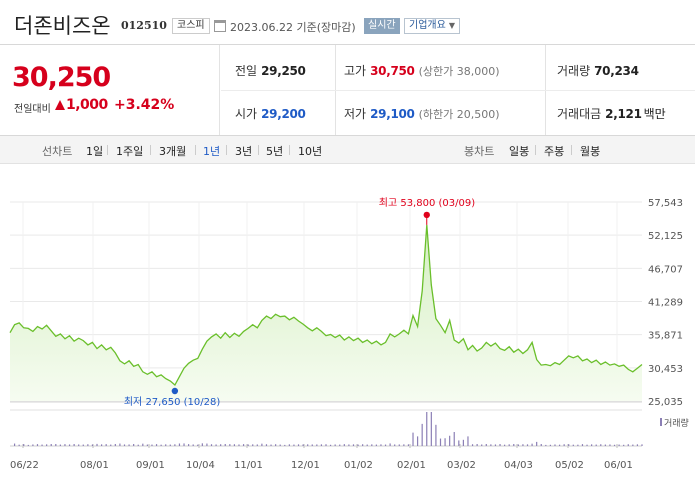 Image resolution: width=695 pixels, height=477 pixels. Describe the element at coordinates (665, 203) in the screenshot. I see `y-tick-label: 57,543` at that location.